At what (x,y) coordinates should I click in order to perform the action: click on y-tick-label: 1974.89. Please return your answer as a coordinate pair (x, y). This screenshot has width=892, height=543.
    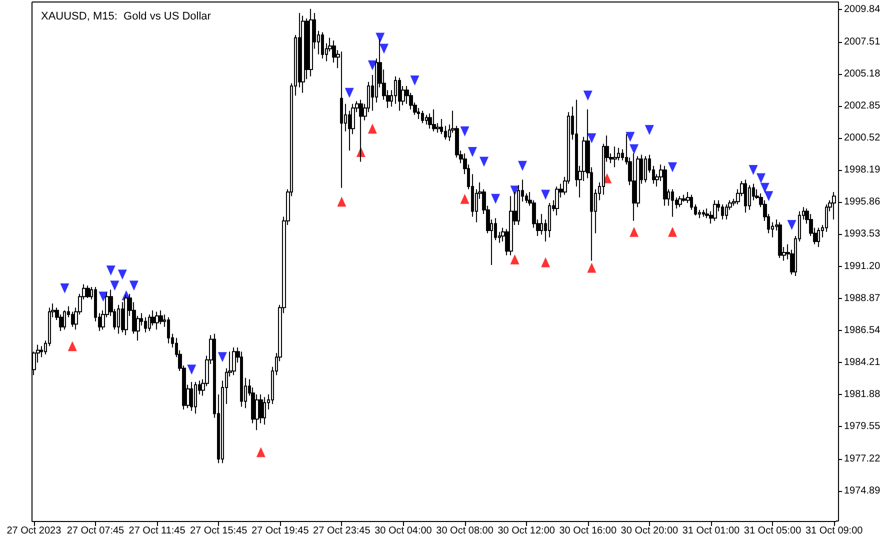
    Looking at the image, I should click on (862, 490).